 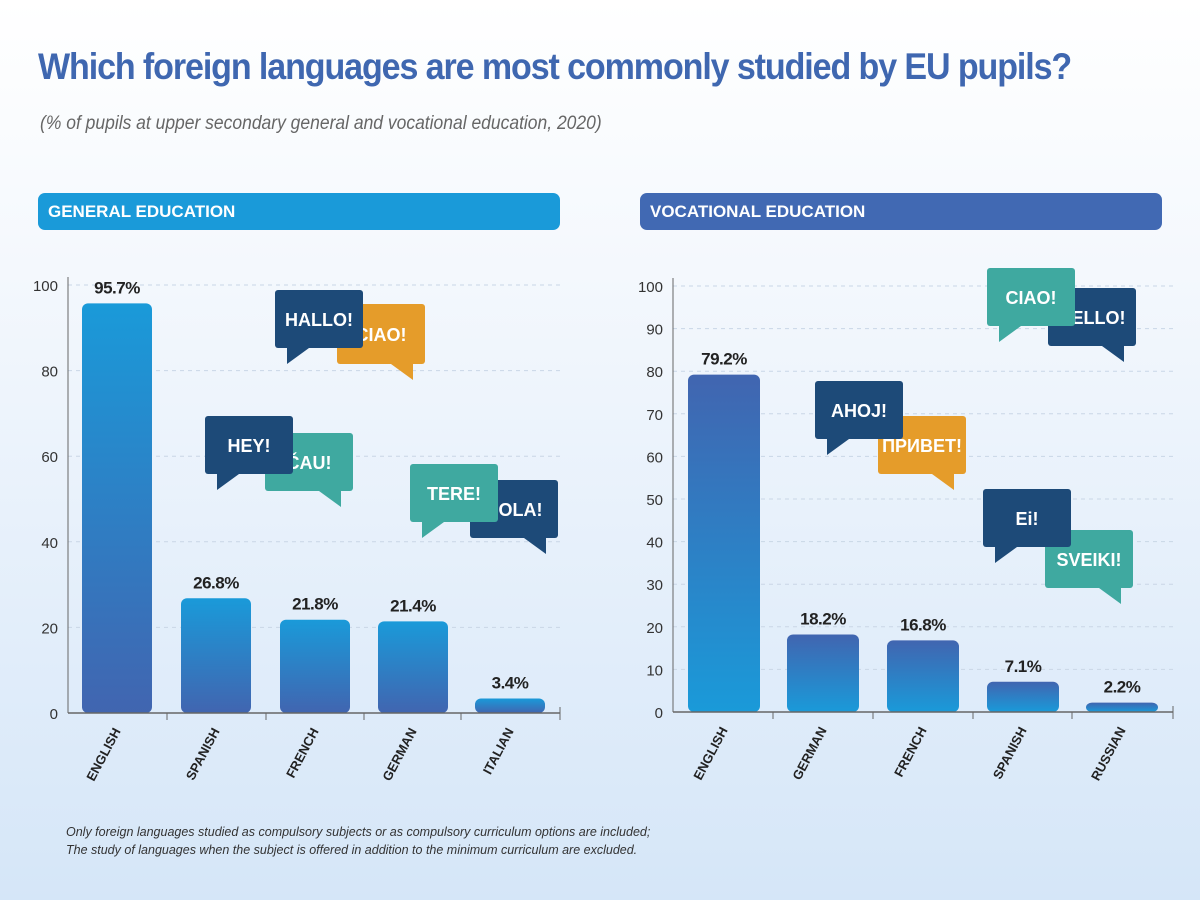 I want to click on data-label: 95.7%, so click(x=117, y=287).